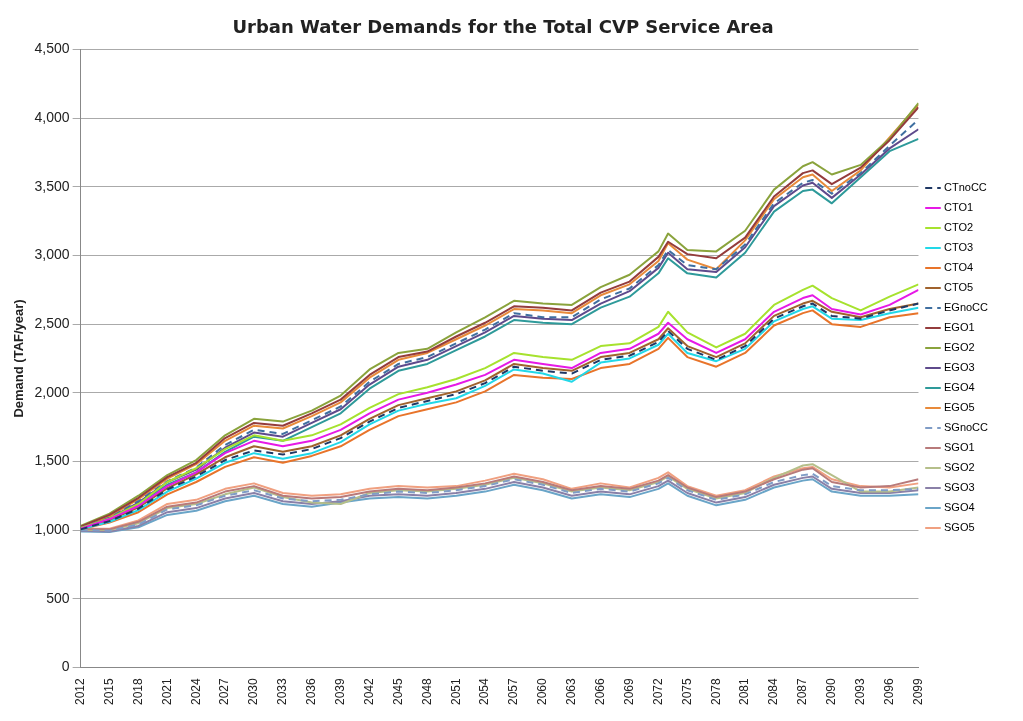  Describe the element at coordinates (802, 691) in the screenshot. I see `x-tick-label: 2087` at that location.